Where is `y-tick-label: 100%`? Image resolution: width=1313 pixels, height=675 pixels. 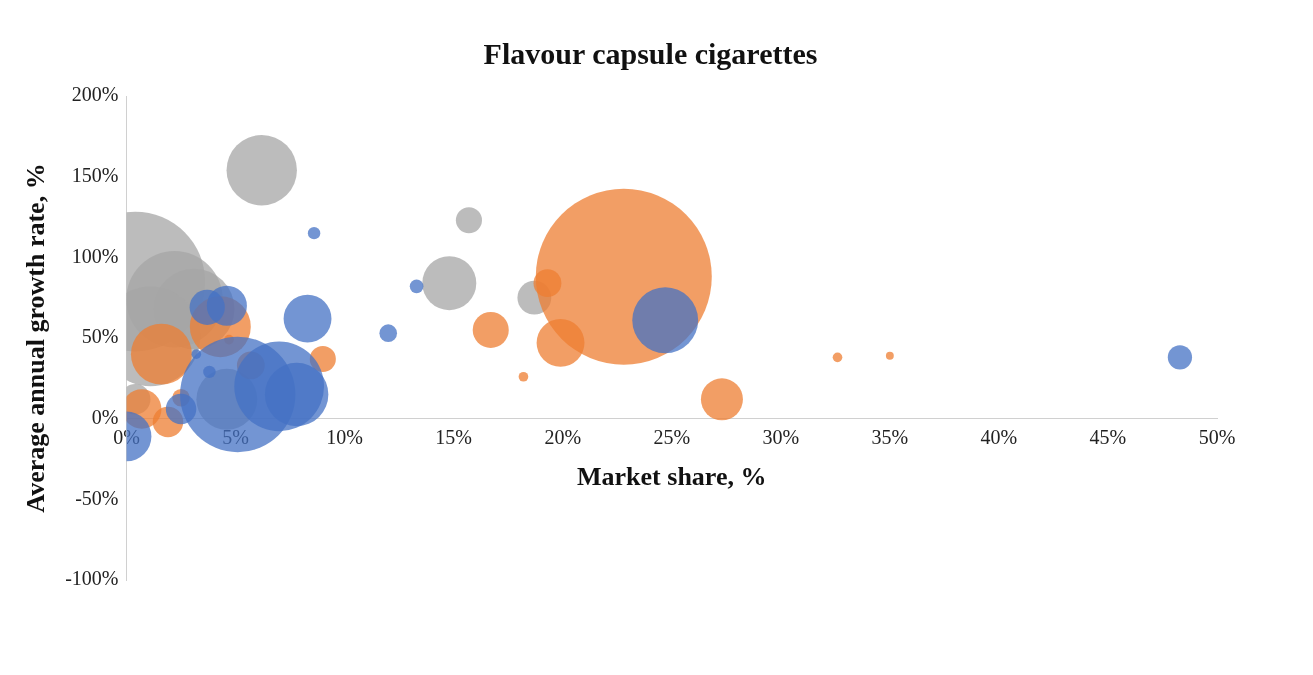 y-tick-label: 100% is located at coordinates (95, 255).